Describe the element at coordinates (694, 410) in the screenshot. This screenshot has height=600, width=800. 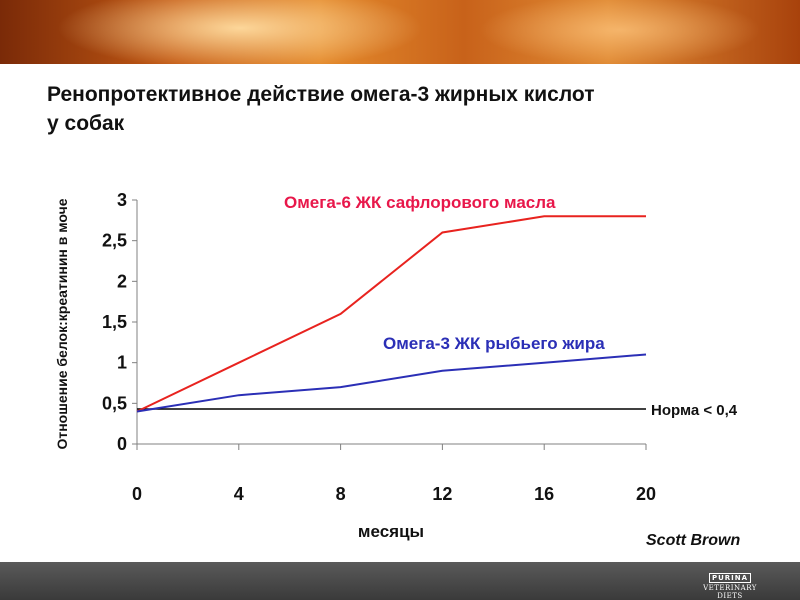
I see `reference-line-label: Норма < 0,4` at that location.